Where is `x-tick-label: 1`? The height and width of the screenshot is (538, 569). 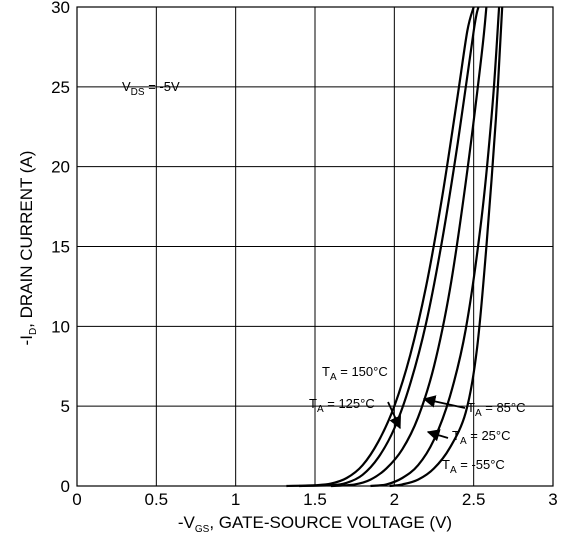
x-tick-label: 1 is located at coordinates (235, 499).